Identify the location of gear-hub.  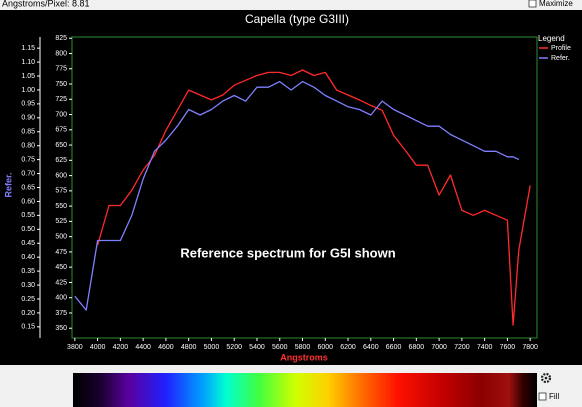
(546, 378).